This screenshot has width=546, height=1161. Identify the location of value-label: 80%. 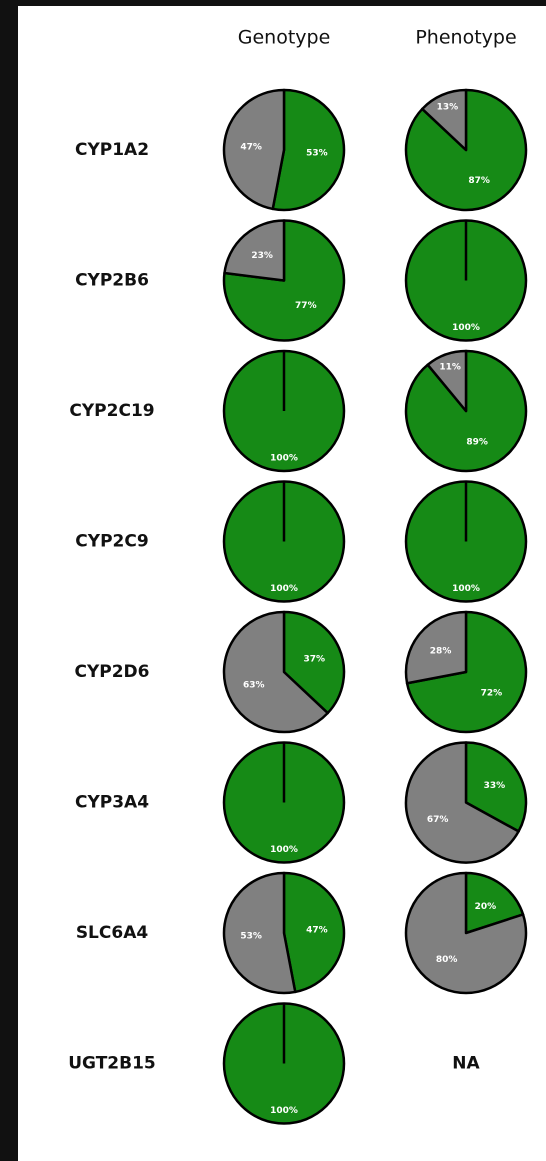
(447, 960).